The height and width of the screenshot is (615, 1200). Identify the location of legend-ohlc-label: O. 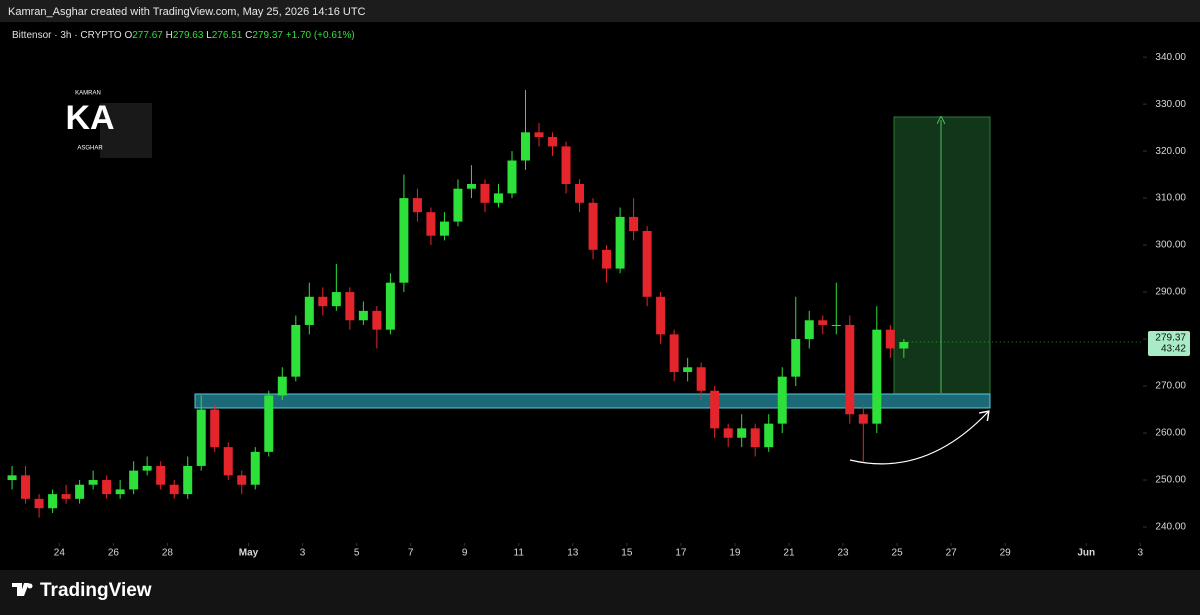
(128, 35).